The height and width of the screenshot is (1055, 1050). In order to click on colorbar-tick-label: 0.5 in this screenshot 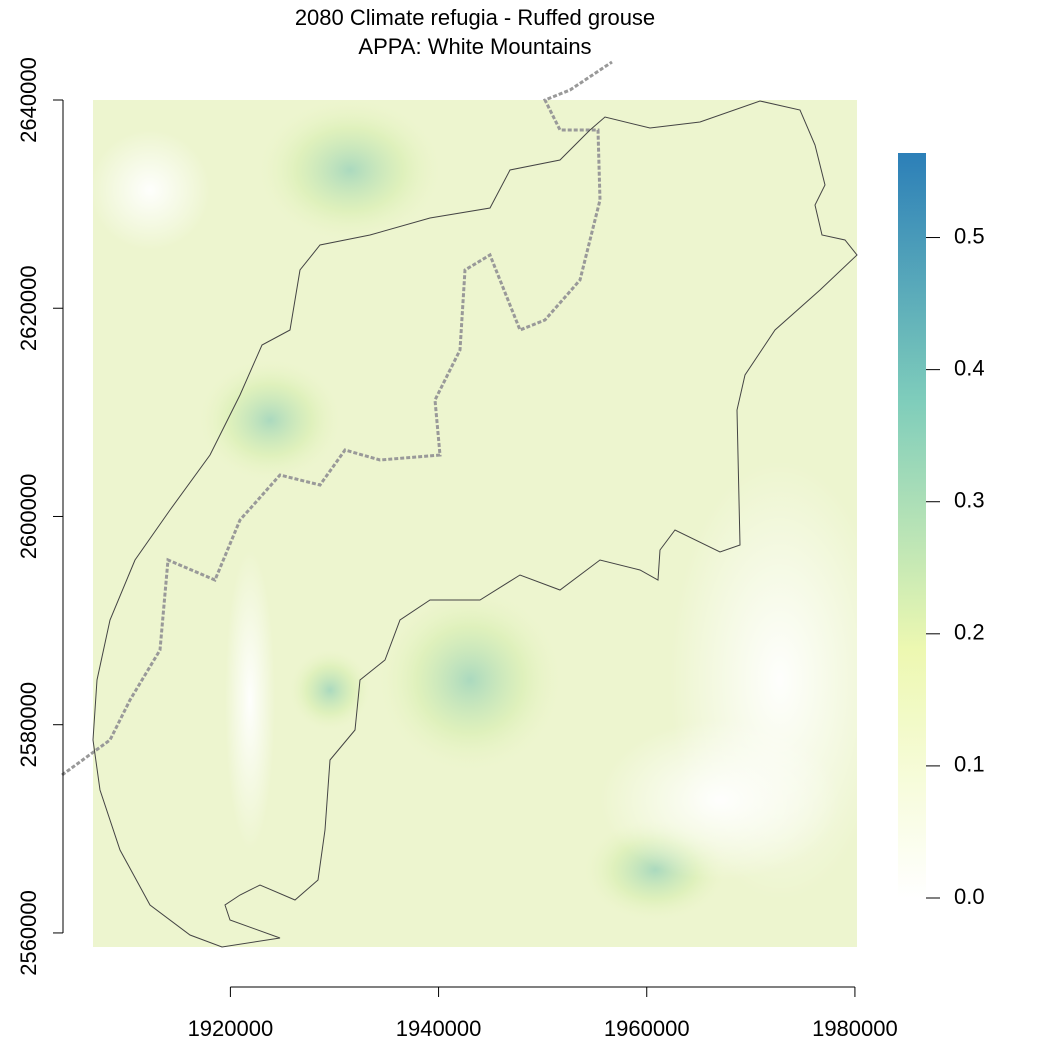, I will do `click(969, 235)`.